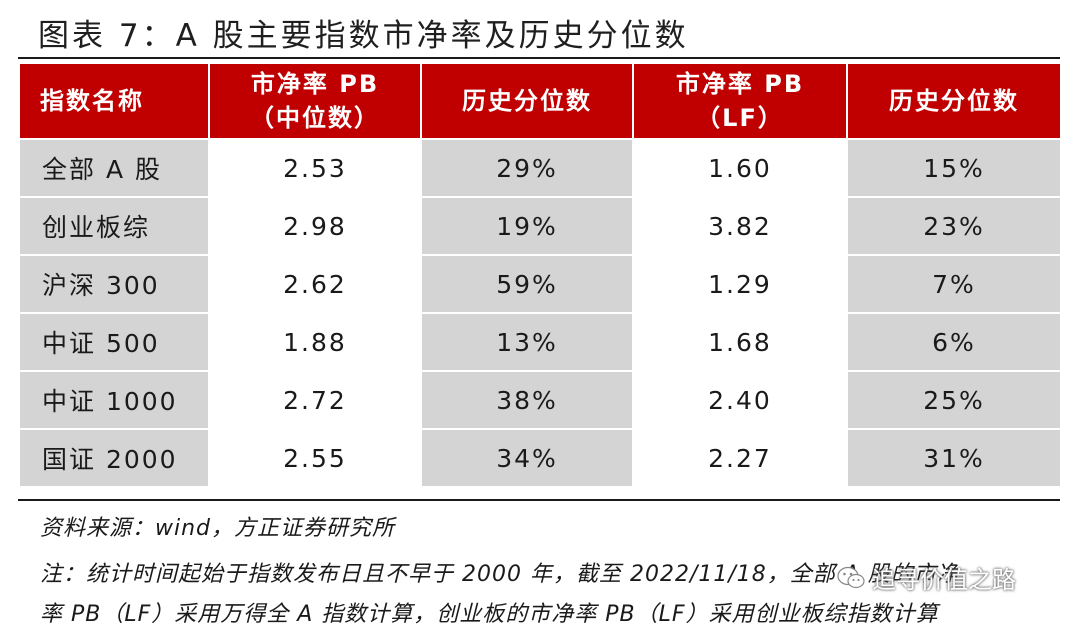 This screenshot has height=630, width=1080. What do you see at coordinates (114, 168) in the screenshot?
I see `index-name-cell: 全部 A 股` at bounding box center [114, 168].